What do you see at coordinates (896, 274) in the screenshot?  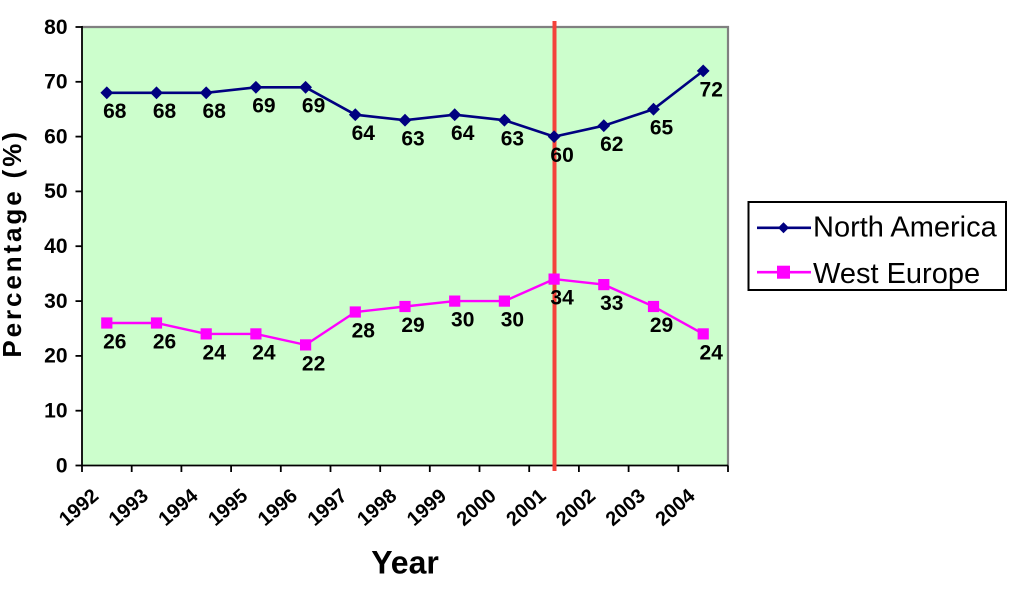 I see `svg-text: West Europe` at bounding box center [896, 274].